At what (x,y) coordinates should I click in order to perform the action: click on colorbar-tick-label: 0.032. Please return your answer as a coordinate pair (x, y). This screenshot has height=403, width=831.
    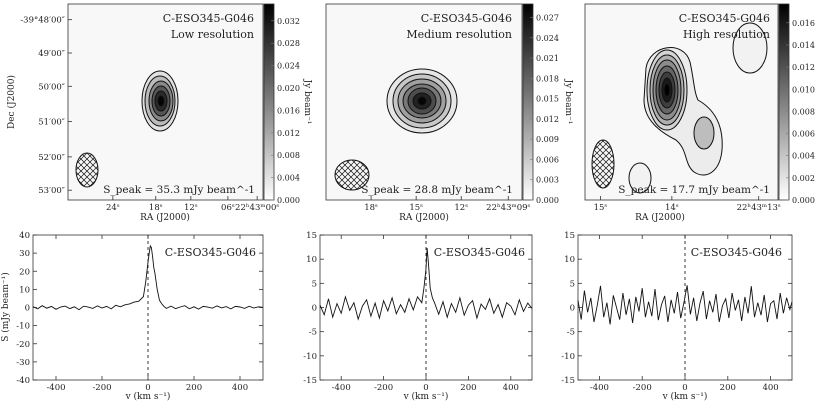
    Looking at the image, I should click on (288, 21).